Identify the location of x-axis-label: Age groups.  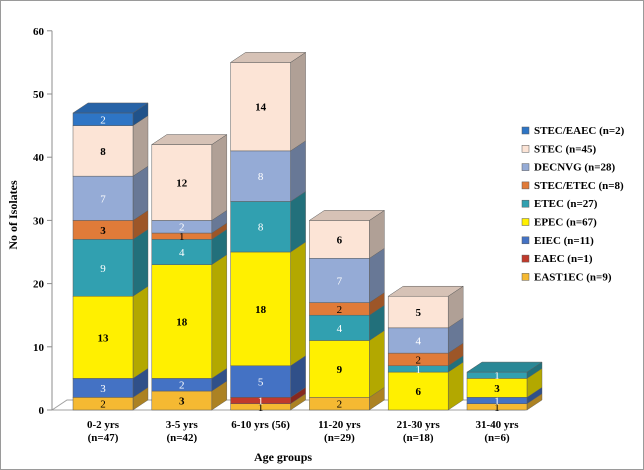
(283, 457).